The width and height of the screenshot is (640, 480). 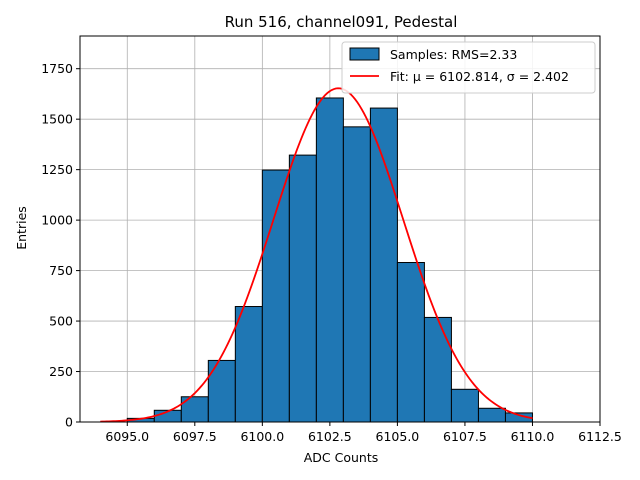 I want to click on y-axis-label: Entries, so click(x=21, y=228).